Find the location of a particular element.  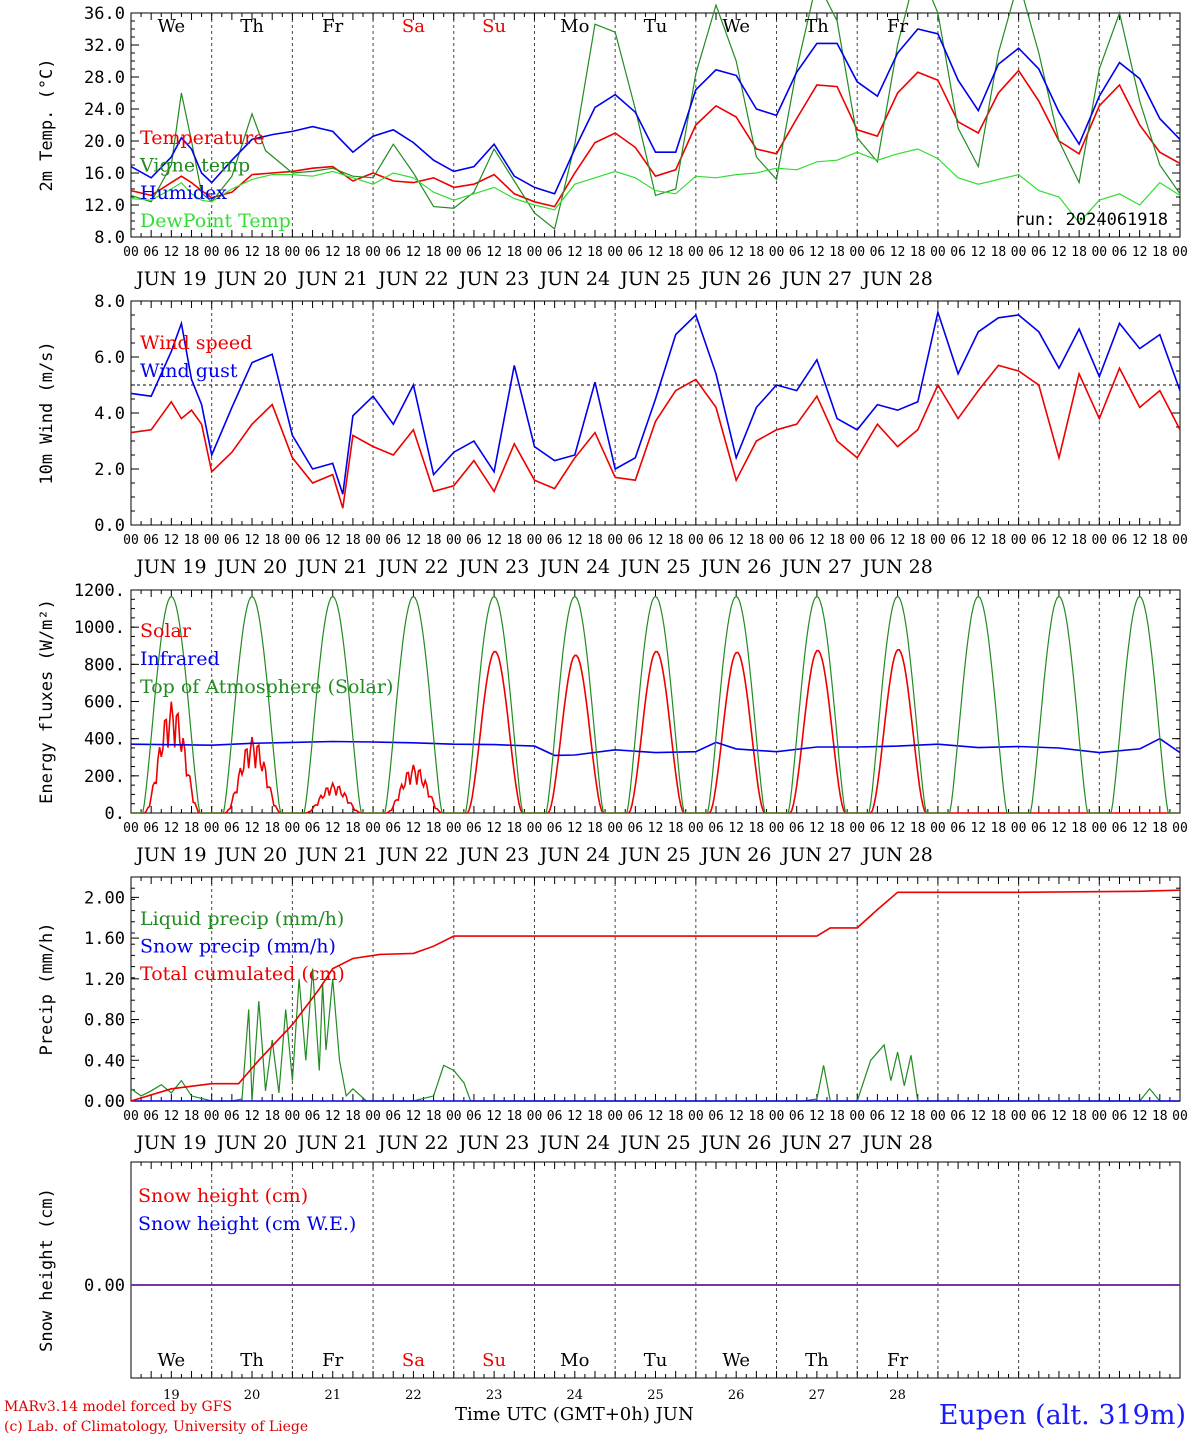

day-number-label: 25 is located at coordinates (655, 1395).